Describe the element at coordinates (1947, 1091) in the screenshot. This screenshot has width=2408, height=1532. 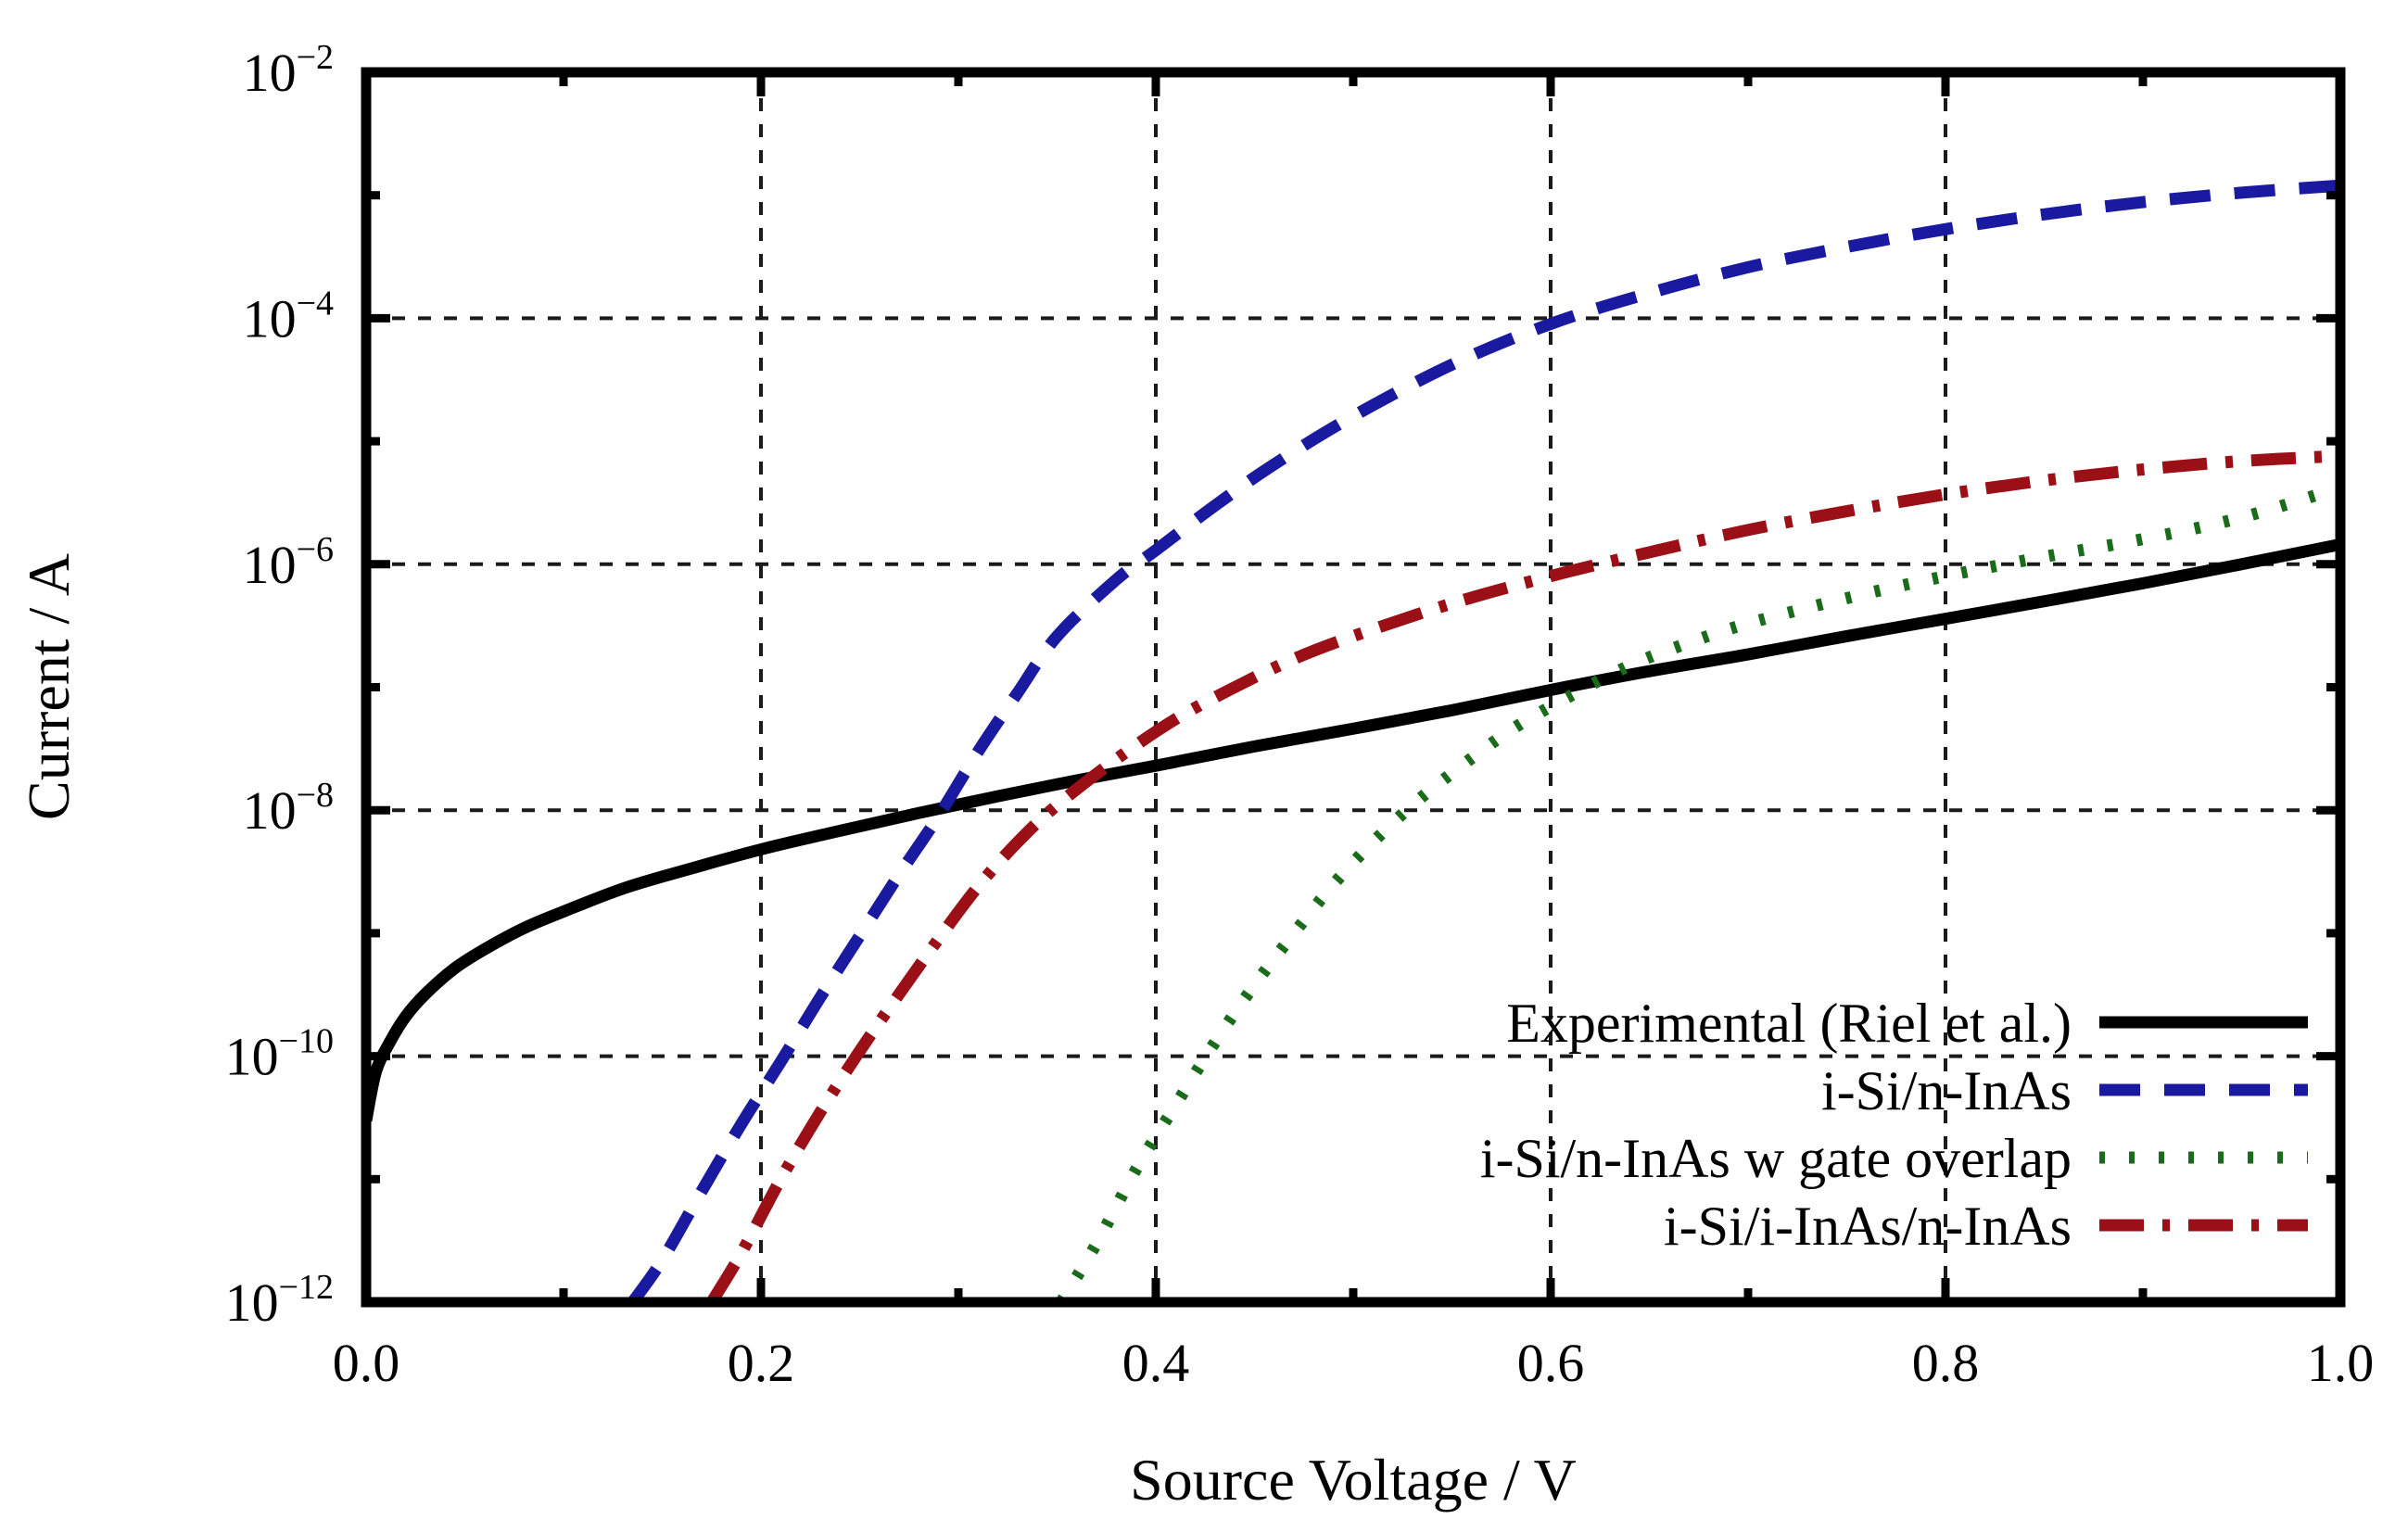
I see `legend-label-1: i-Si/n-InAs` at that location.